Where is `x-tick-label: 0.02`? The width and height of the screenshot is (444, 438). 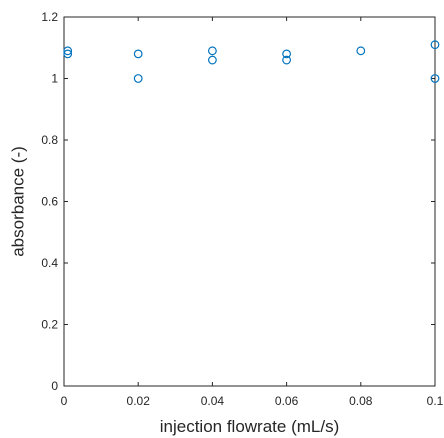 x-tick-label: 0.02 is located at coordinates (139, 401).